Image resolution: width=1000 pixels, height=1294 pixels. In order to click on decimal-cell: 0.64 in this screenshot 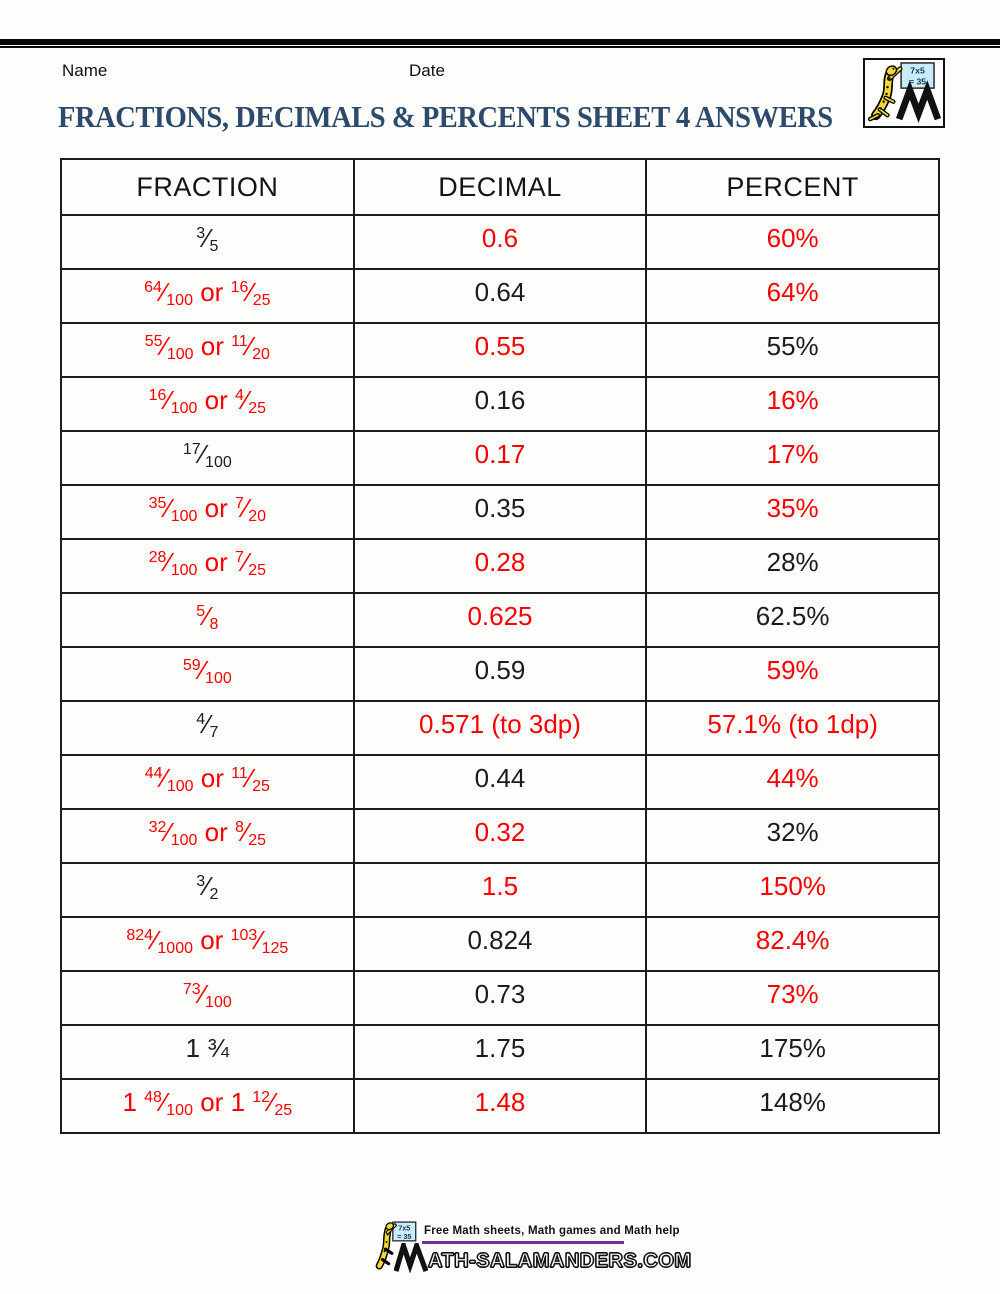, I will do `click(500, 296)`.